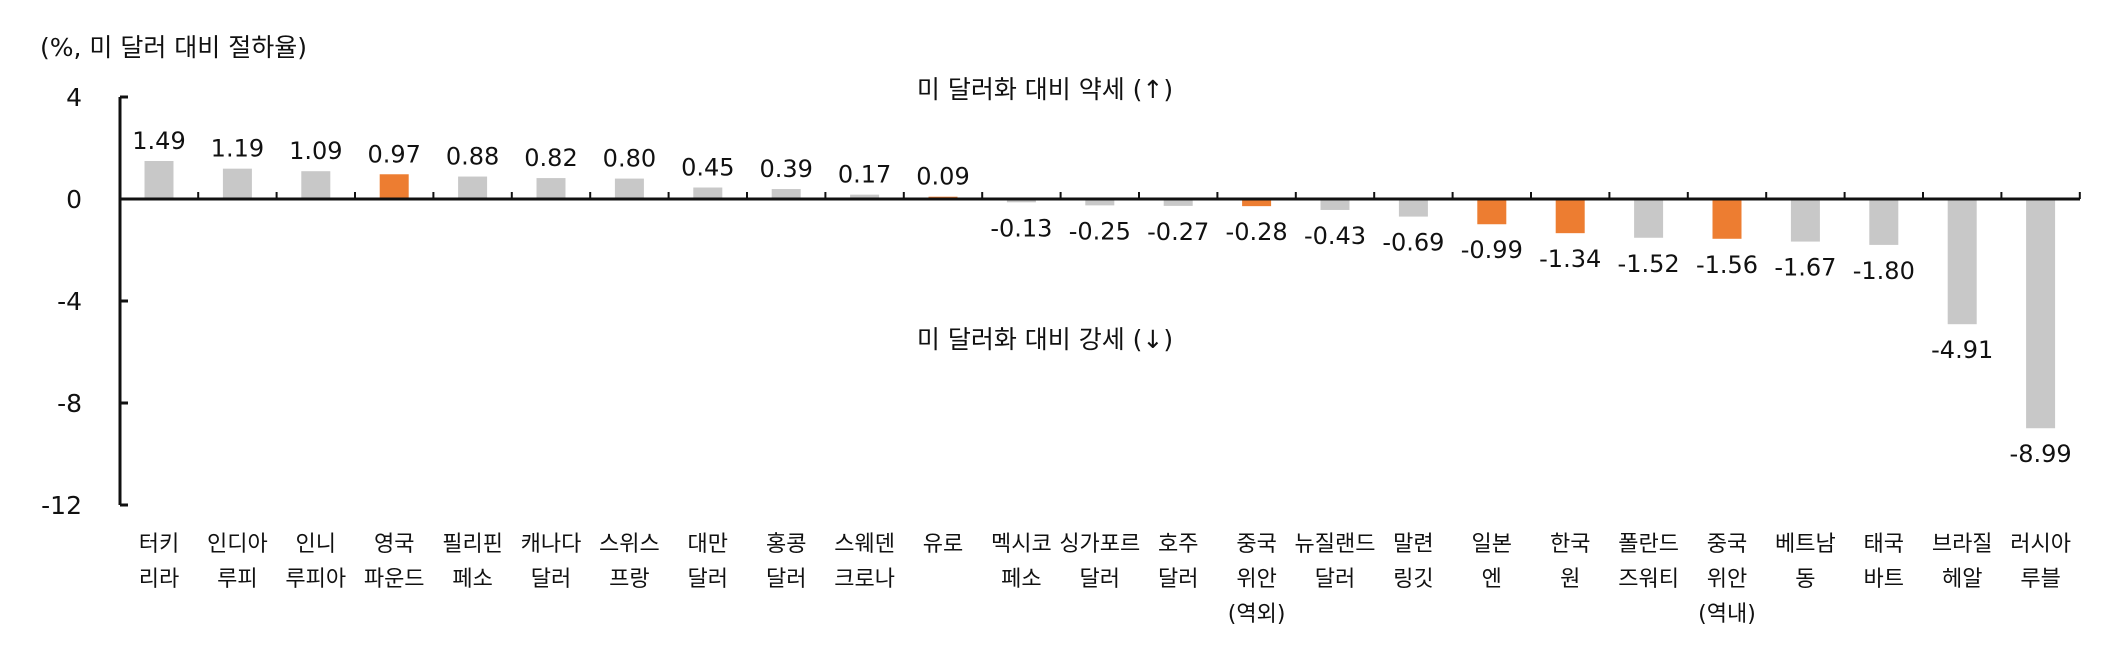 The height and width of the screenshot is (667, 2103). I want to click on category-label-8-0: 홍콩, so click(786, 544).